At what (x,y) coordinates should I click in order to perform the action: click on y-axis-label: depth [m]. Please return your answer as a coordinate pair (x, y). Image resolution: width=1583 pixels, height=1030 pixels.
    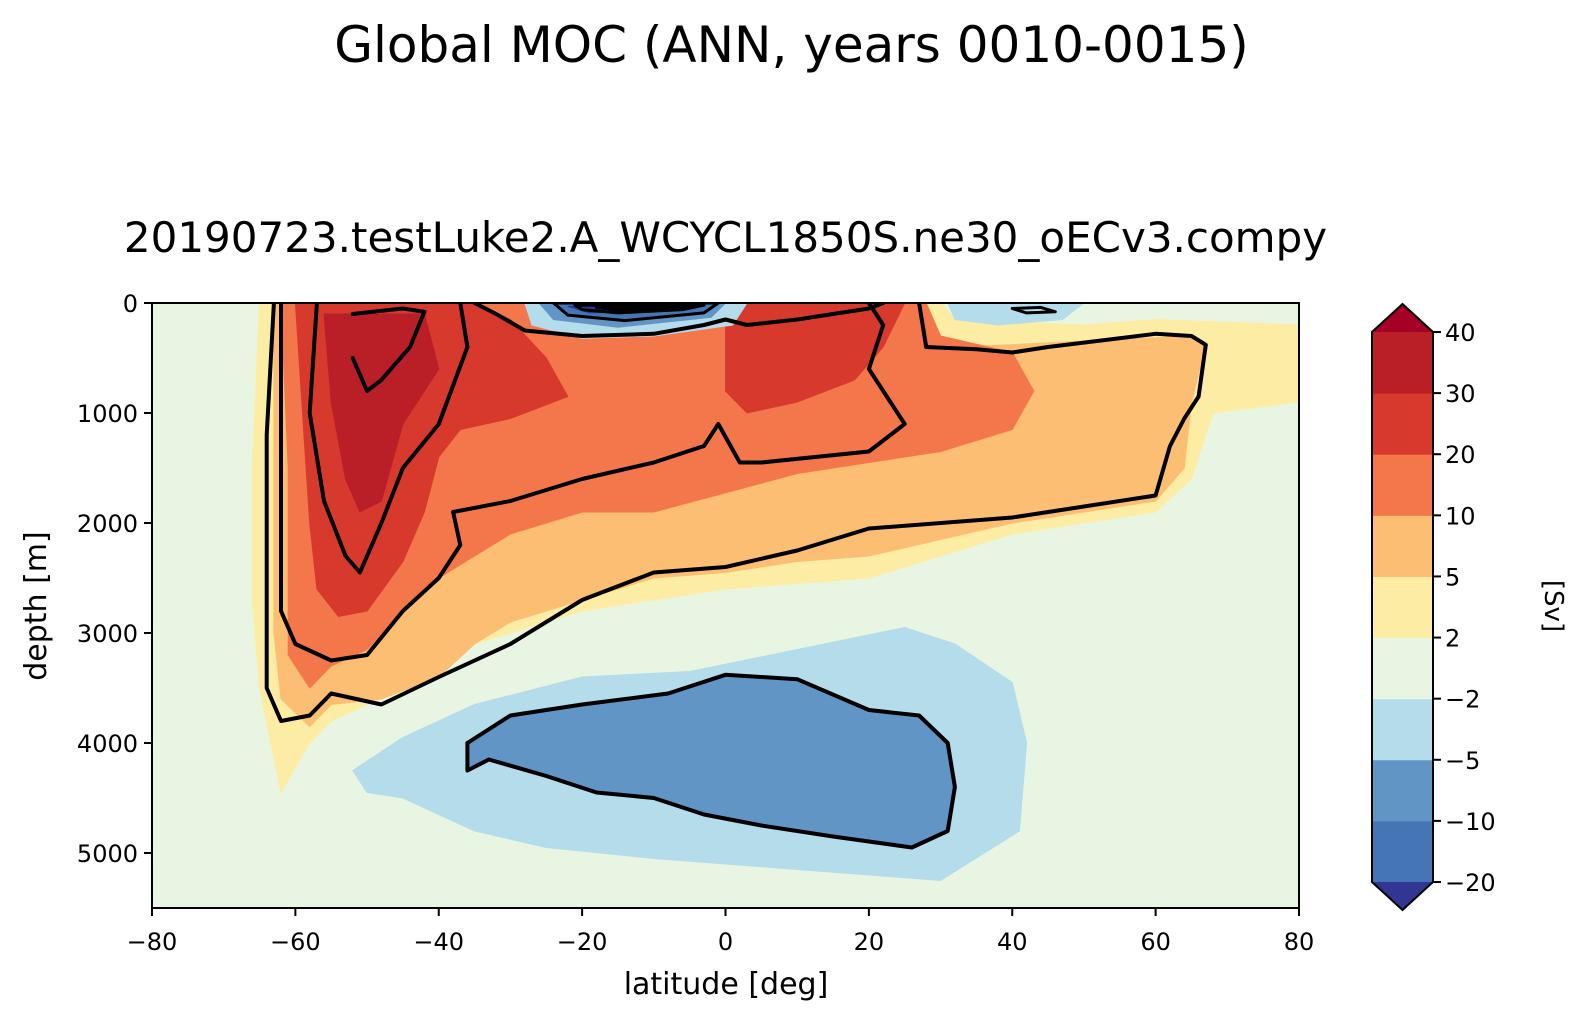
    Looking at the image, I should click on (36, 606).